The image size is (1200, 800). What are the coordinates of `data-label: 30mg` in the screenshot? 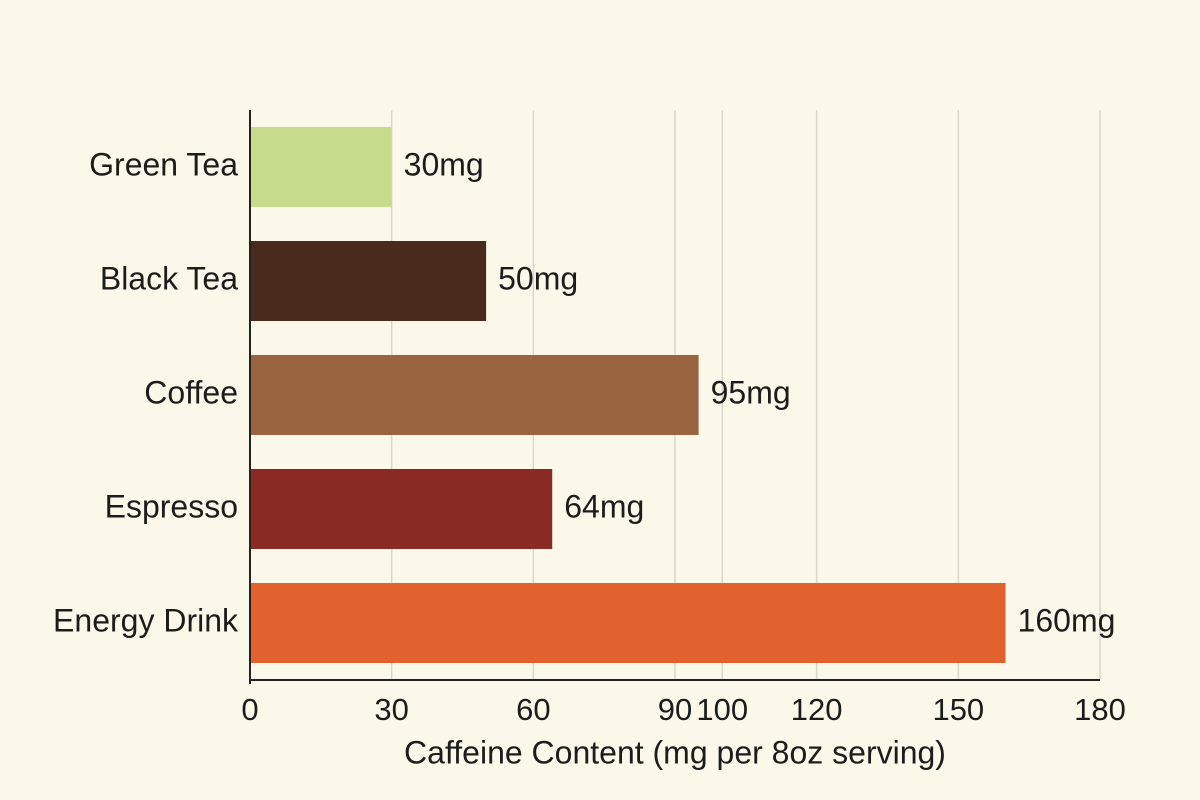 It's located at (444, 164).